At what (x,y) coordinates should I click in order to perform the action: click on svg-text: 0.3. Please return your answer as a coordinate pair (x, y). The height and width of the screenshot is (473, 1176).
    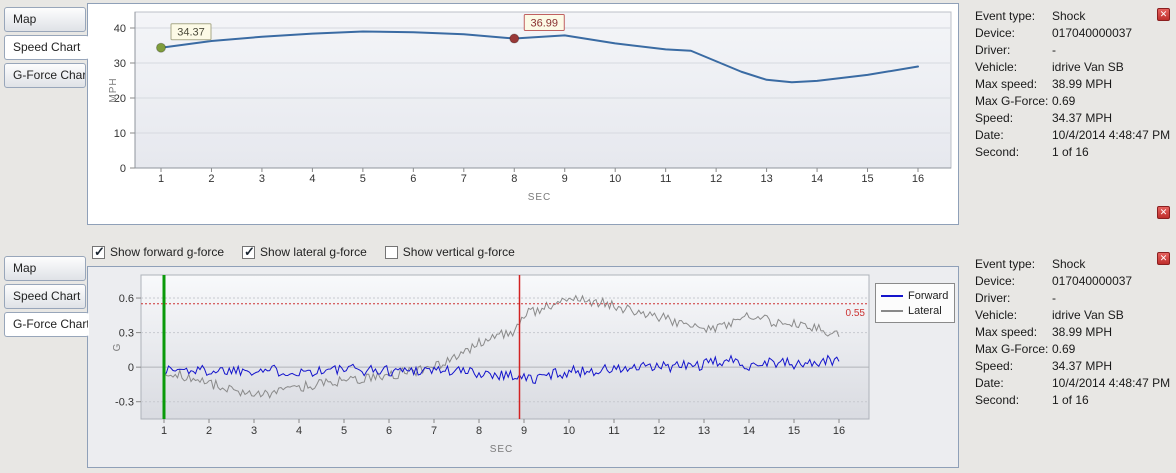
    Looking at the image, I should click on (126, 334).